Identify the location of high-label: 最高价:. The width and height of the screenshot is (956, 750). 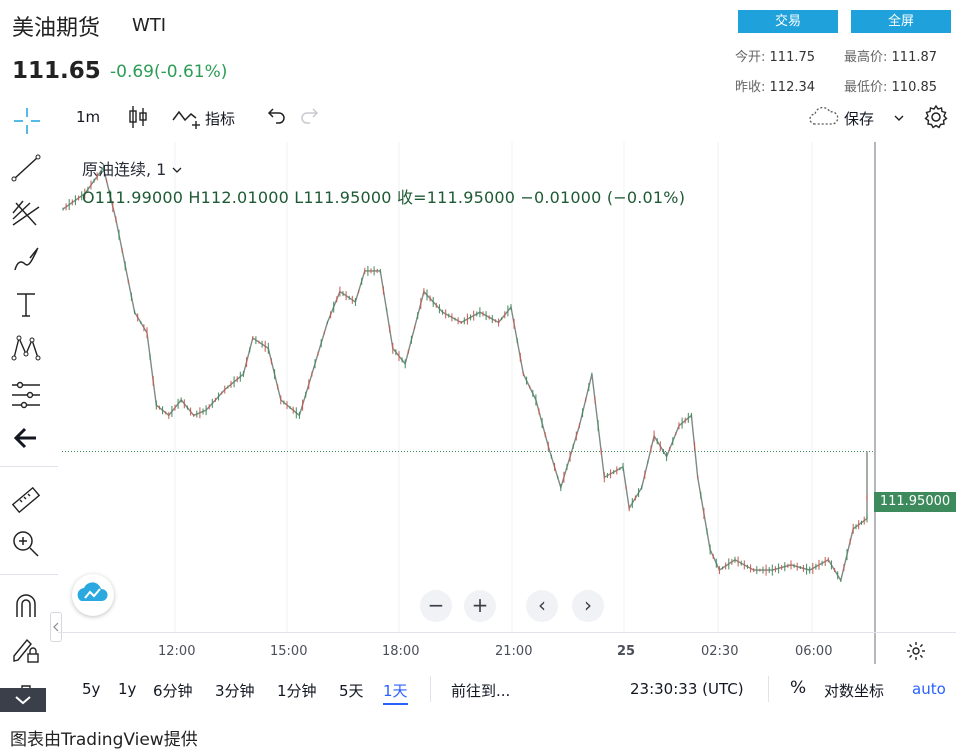
(866, 57).